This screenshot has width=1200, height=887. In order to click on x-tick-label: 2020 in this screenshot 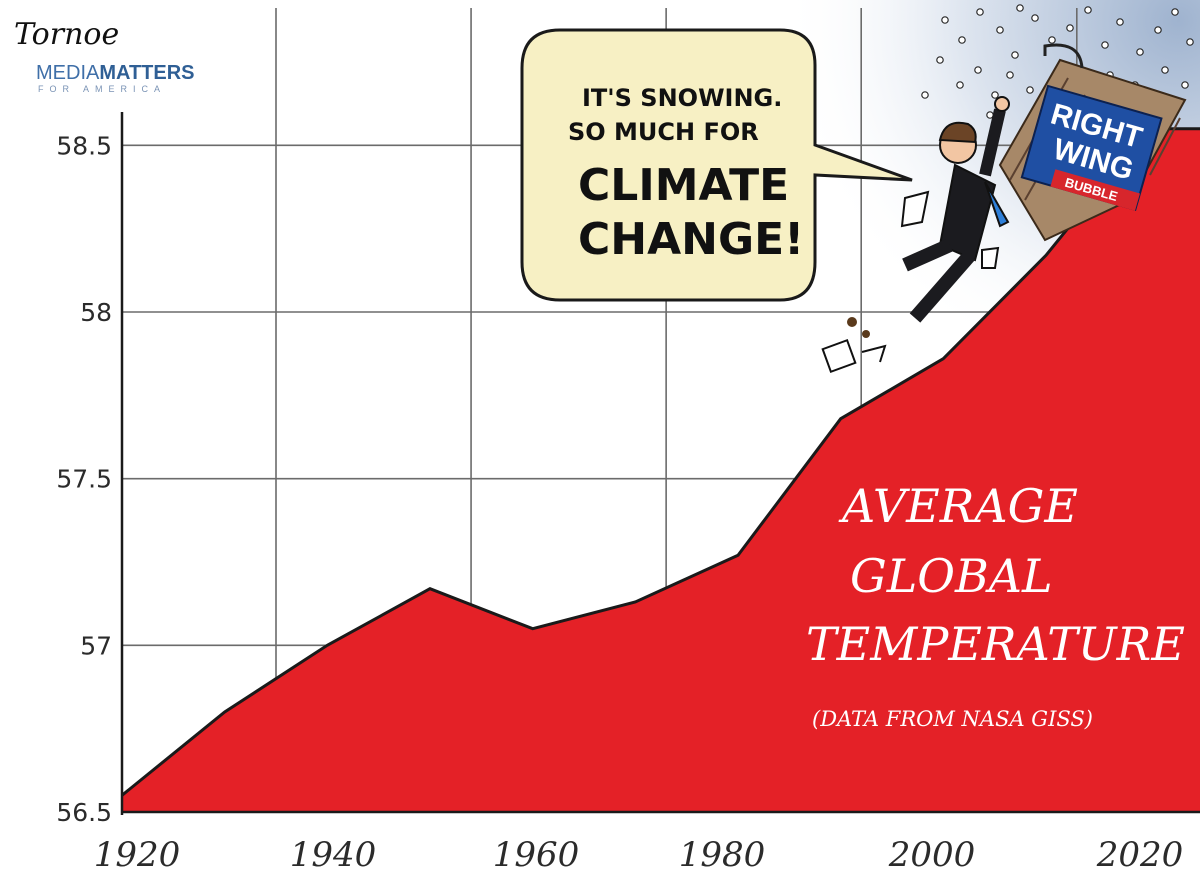, I will do `click(1140, 855)`.